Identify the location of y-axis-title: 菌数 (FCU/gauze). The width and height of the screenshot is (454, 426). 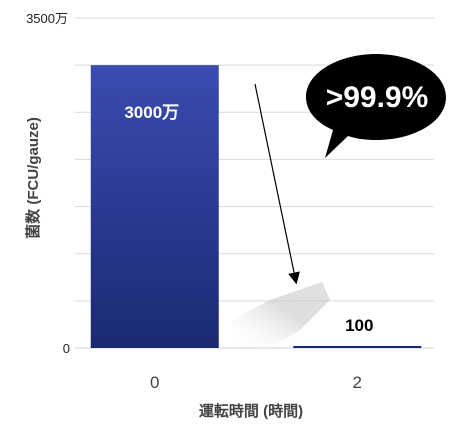
(33, 178).